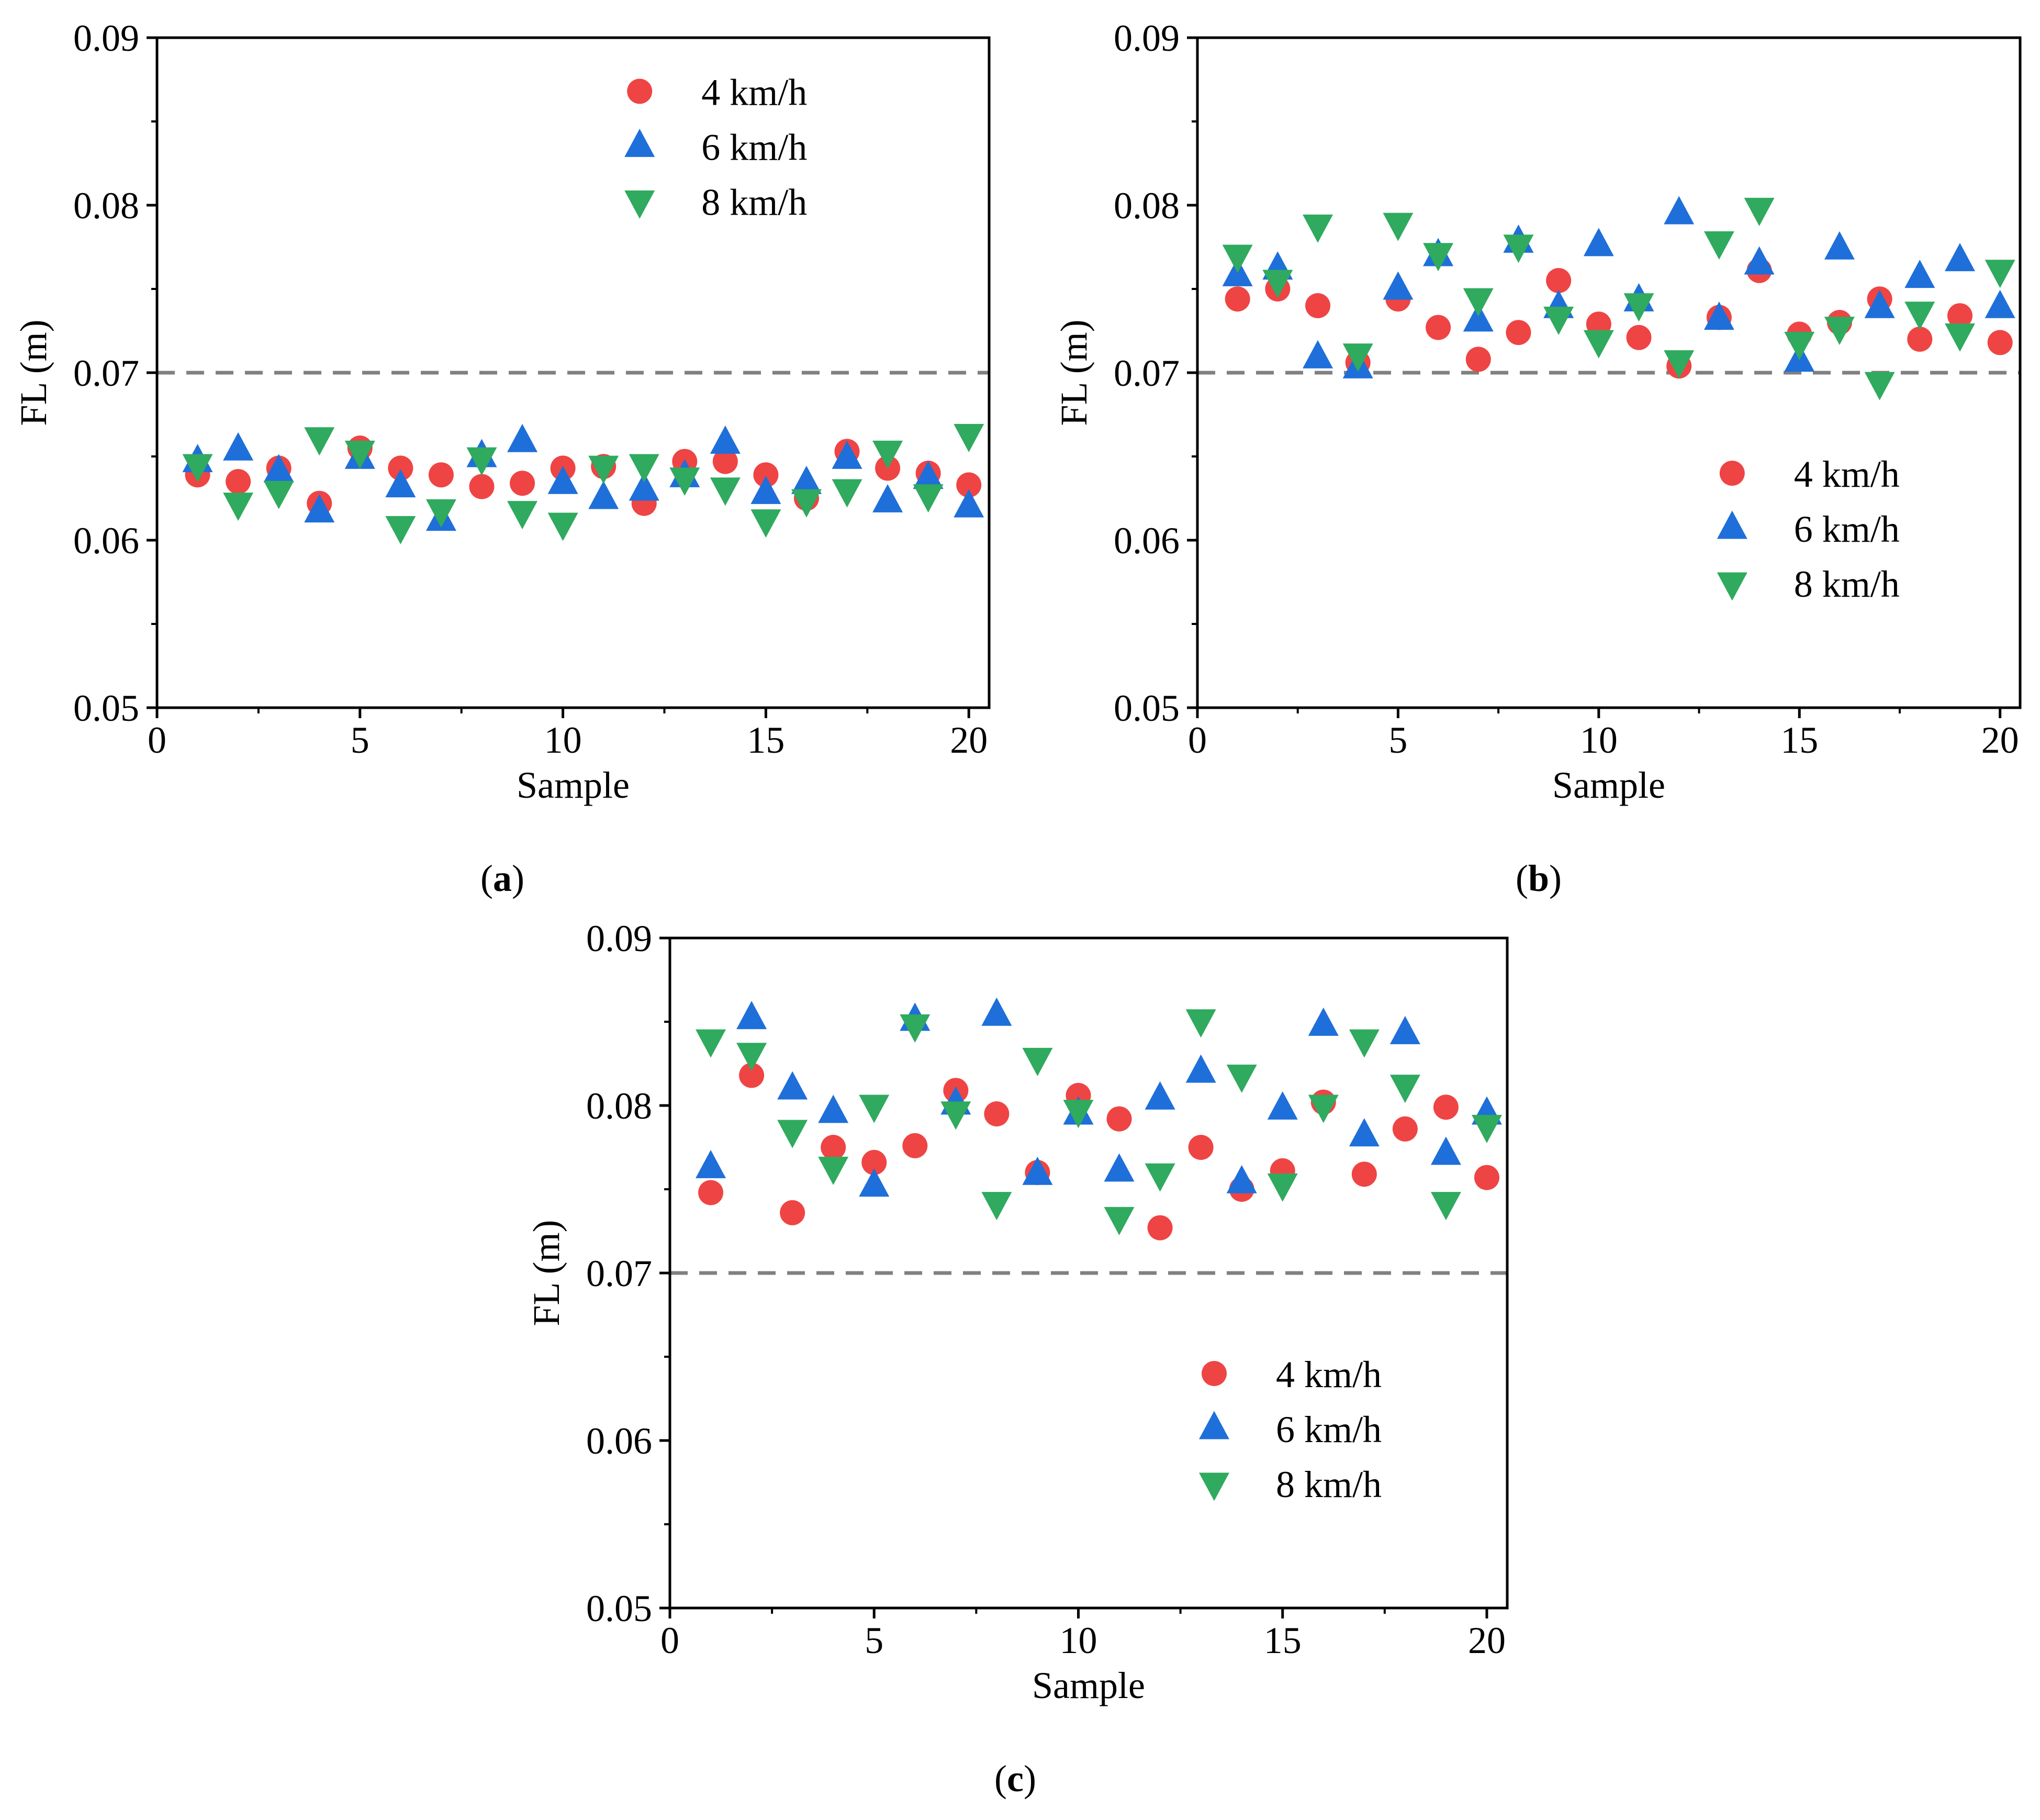 The height and width of the screenshot is (1820, 2040). What do you see at coordinates (1539, 878) in the screenshot?
I see `panel-label: (b)` at bounding box center [1539, 878].